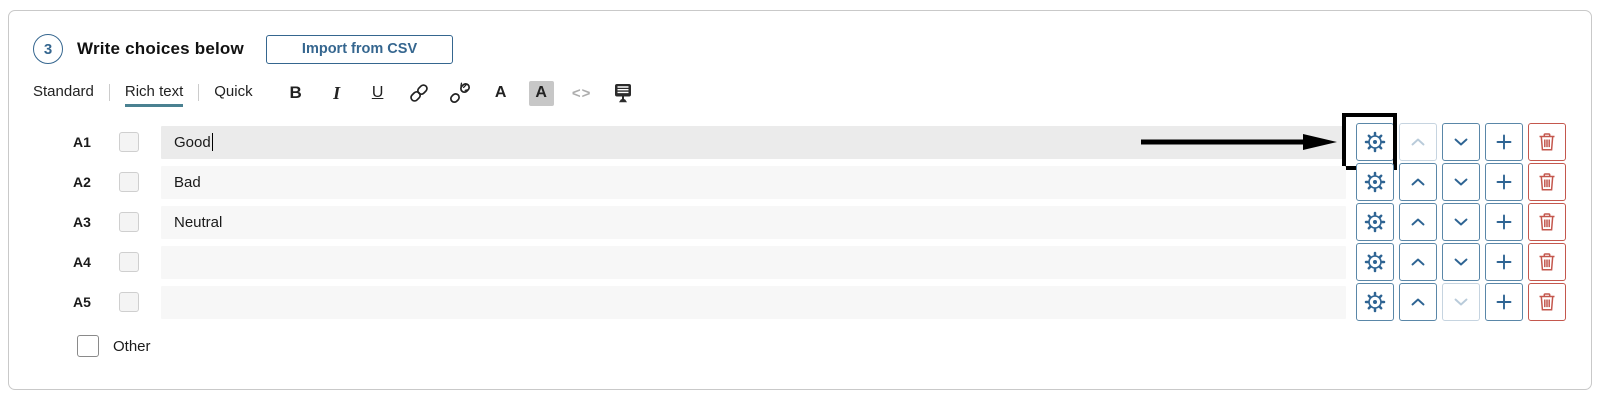  I want to click on choice-id-label: A2, so click(82, 182).